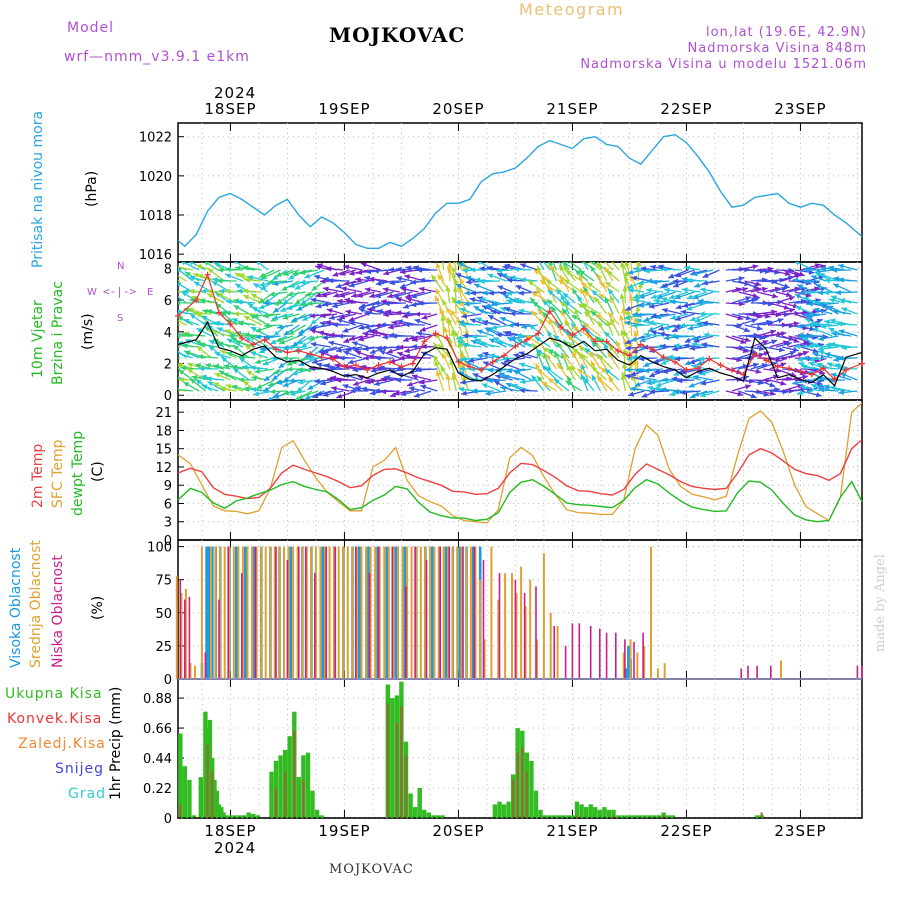 The width and height of the screenshot is (900, 900). I want to click on x-tick-label-bottom: 21SEP, so click(572, 831).